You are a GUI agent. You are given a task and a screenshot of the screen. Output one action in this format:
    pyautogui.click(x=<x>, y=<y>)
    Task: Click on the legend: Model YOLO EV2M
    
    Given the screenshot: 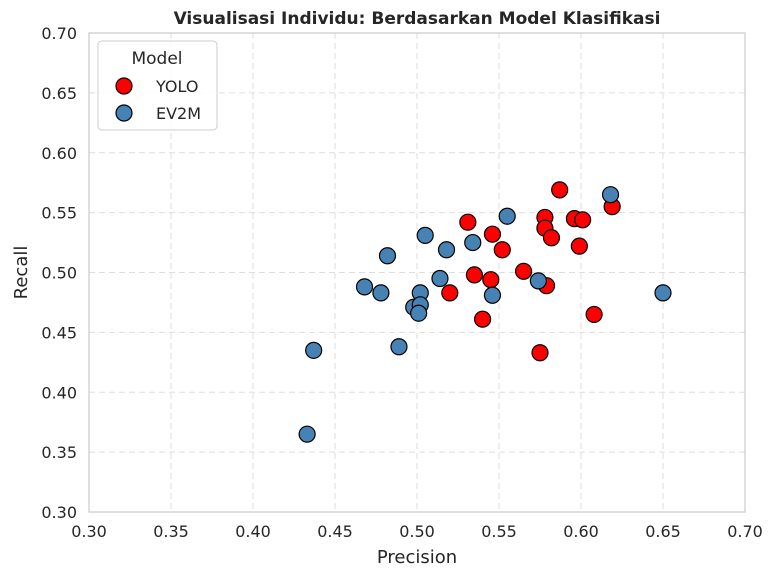 What is the action you would take?
    pyautogui.click(x=157, y=85)
    